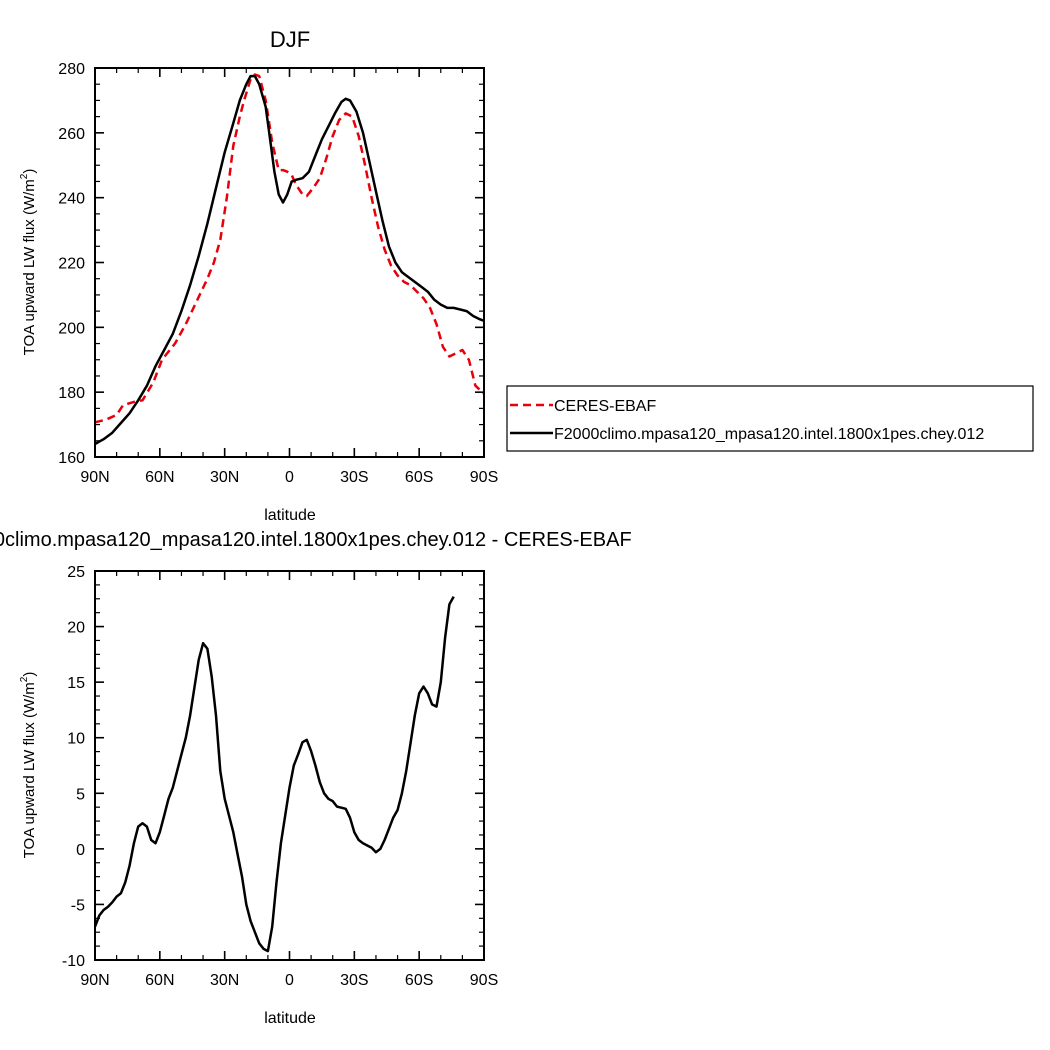 The height and width of the screenshot is (1050, 1050). I want to click on bottom-x-tick-label: 60S, so click(419, 980).